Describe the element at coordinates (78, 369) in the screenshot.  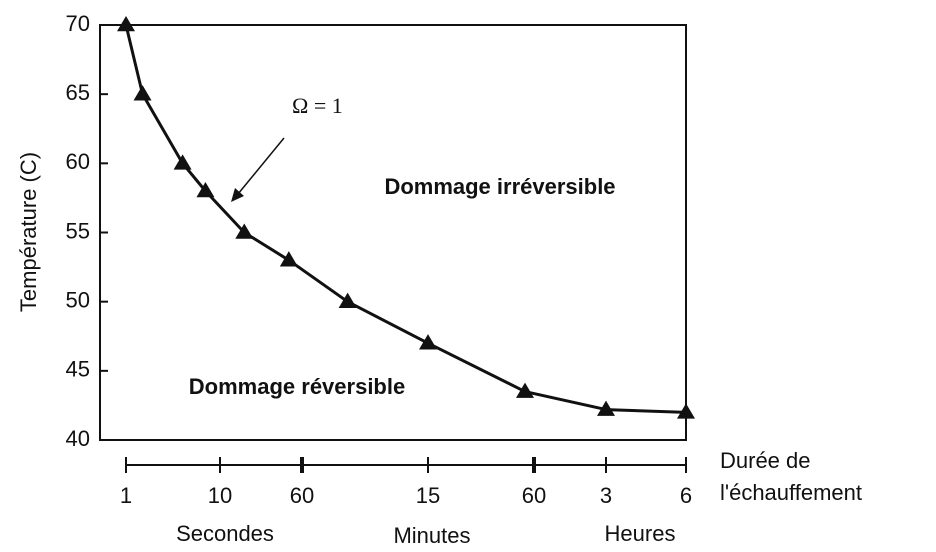
I see `y-tick-label: 45` at that location.